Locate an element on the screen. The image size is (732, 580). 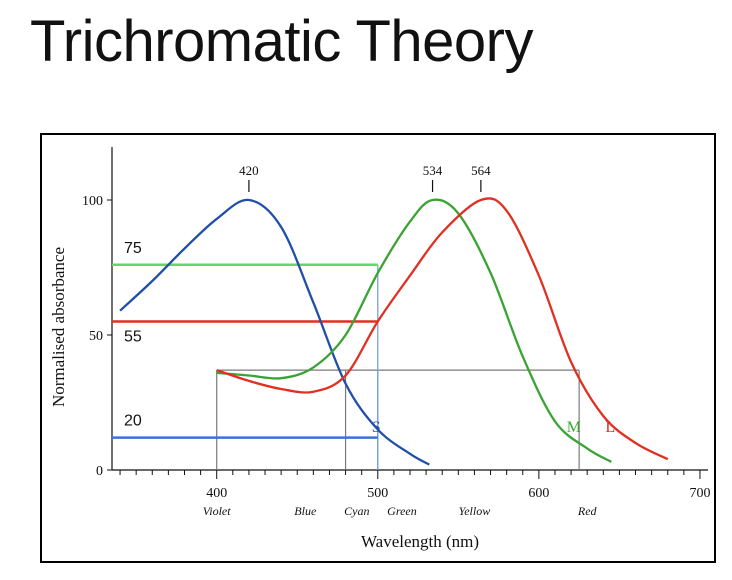
slide-title: Trichromatic Theory is located at coordinates (281, 41).